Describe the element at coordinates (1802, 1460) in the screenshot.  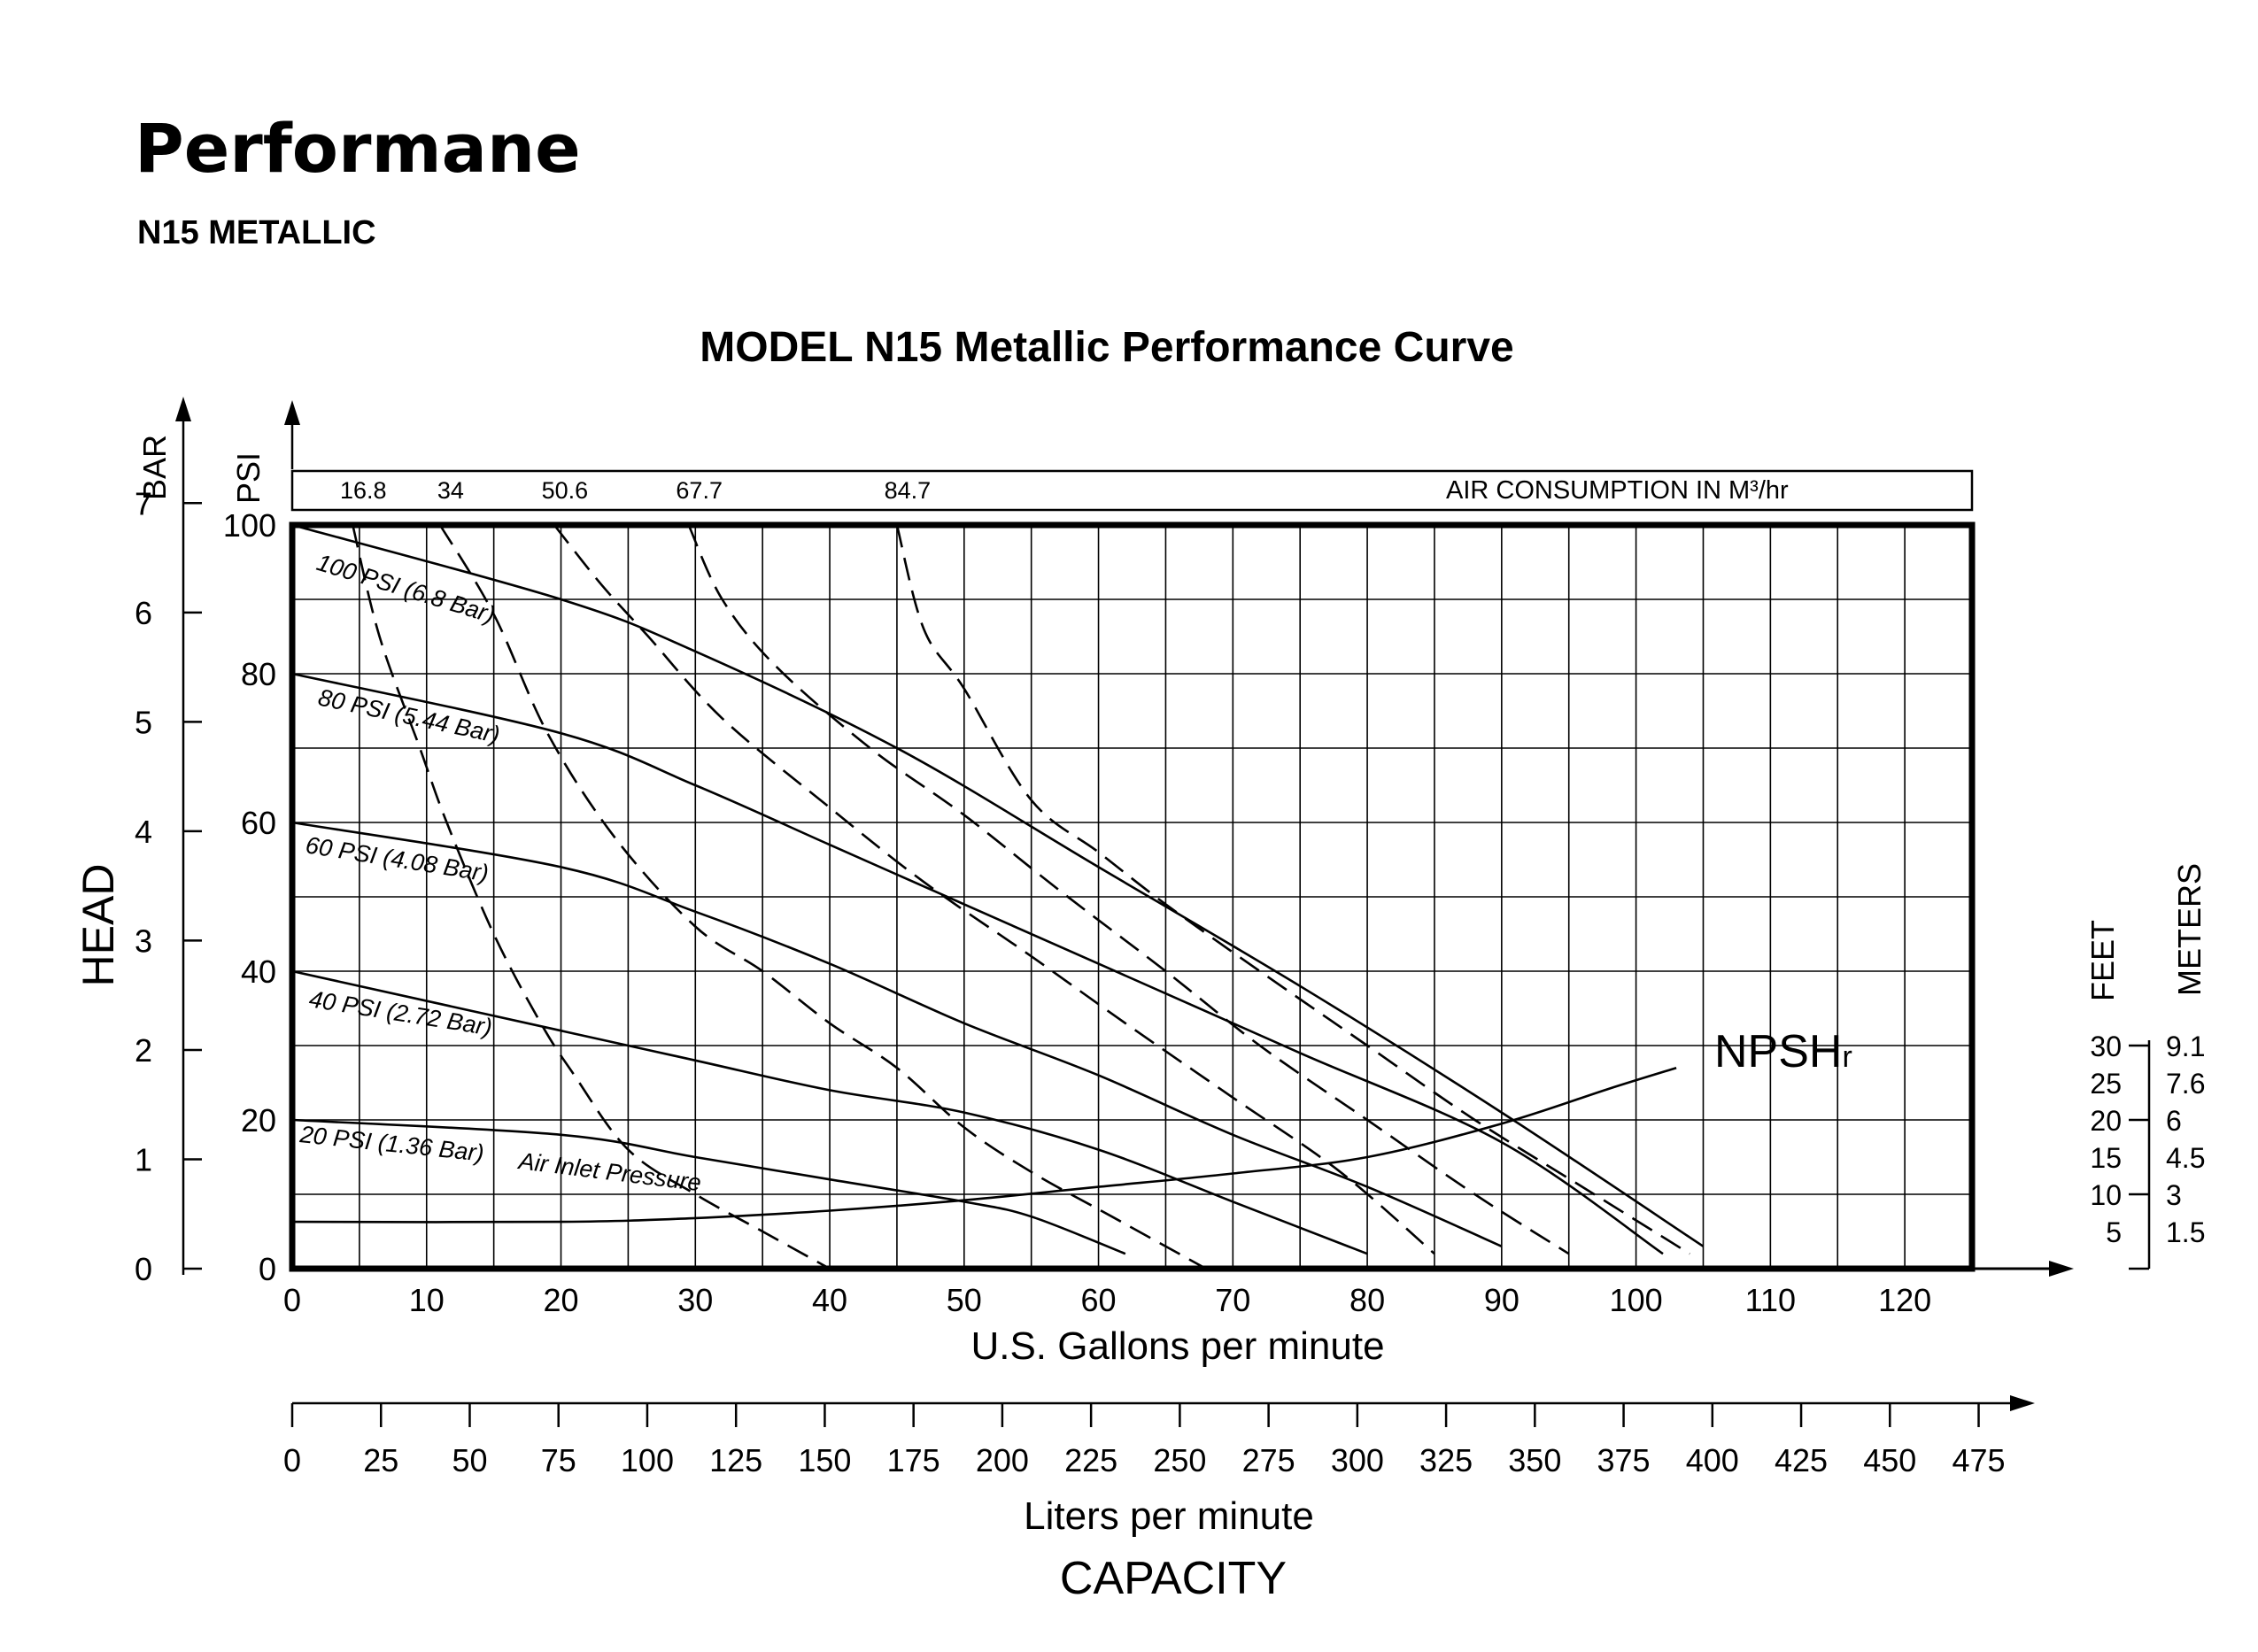
I see `lpm-tick-label: 425` at that location.